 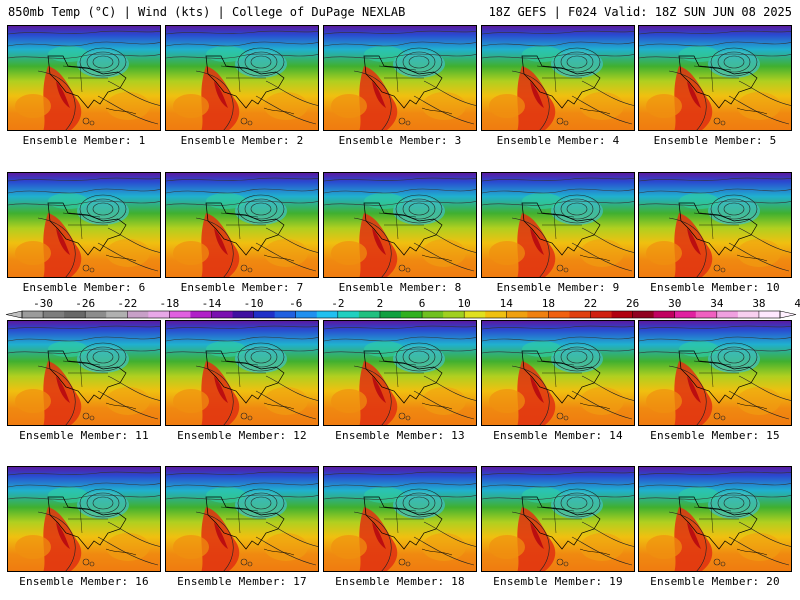 I want to click on colorbar-tick-label: 6, so click(x=422, y=303).